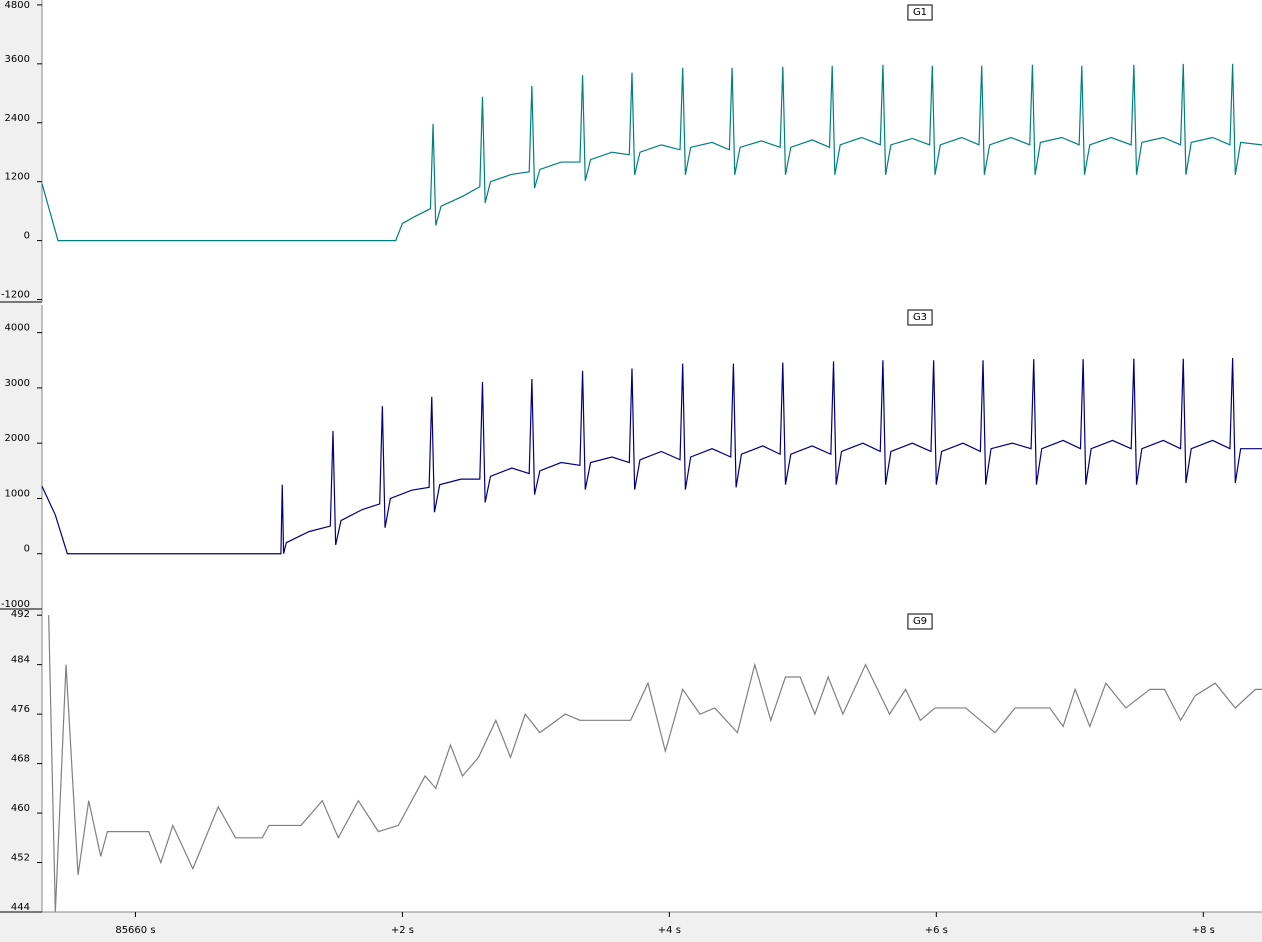 The width and height of the screenshot is (1262, 942). I want to click on panel-title: G9, so click(920, 621).